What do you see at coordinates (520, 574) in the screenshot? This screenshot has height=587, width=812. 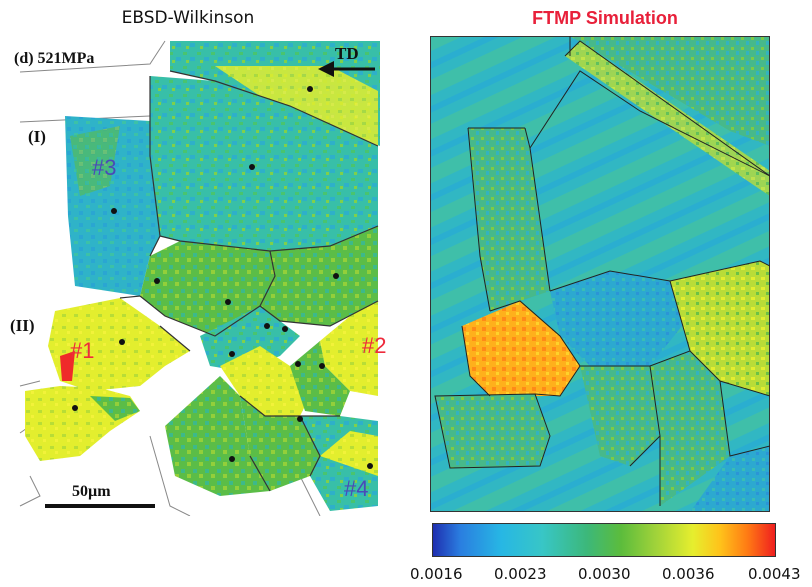 I see `colorbar-tick: 0.0023` at bounding box center [520, 574].